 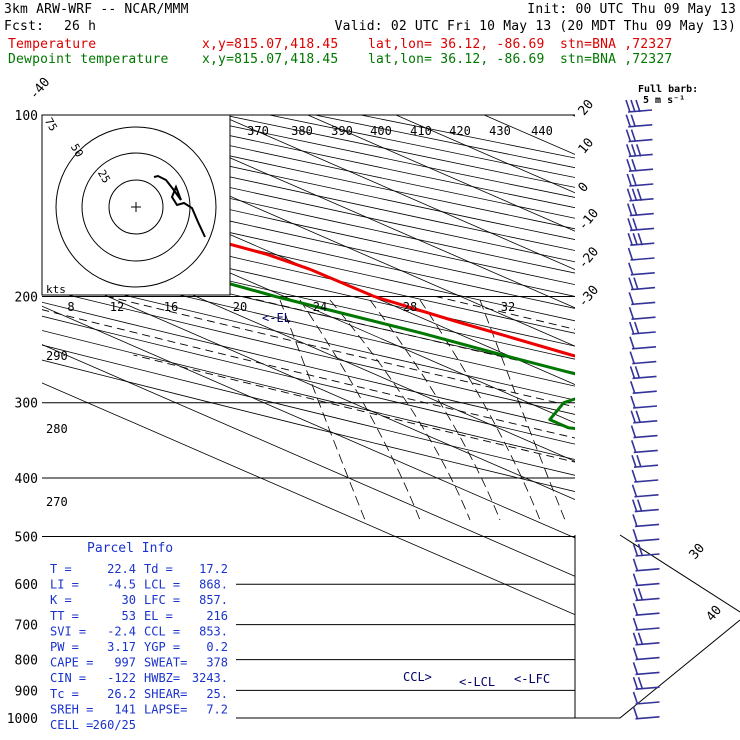 What do you see at coordinates (162, 678) in the screenshot?
I see `parcel-key: HWBZ=` at bounding box center [162, 678].